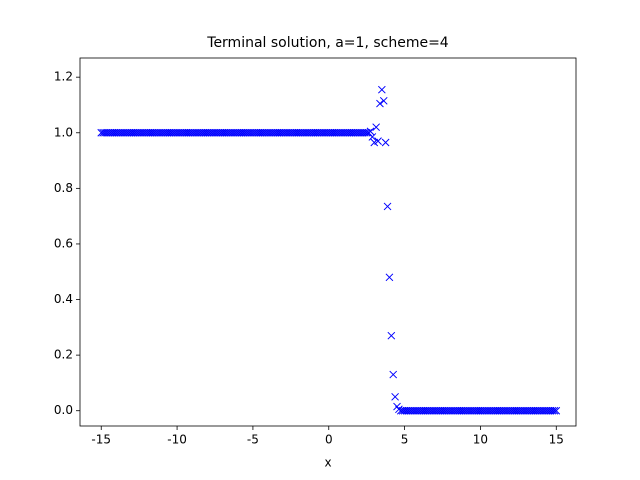 Image resolution: width=640 pixels, height=480 pixels. Describe the element at coordinates (63, 77) in the screenshot. I see `y-tick-label: 1.2` at that location.